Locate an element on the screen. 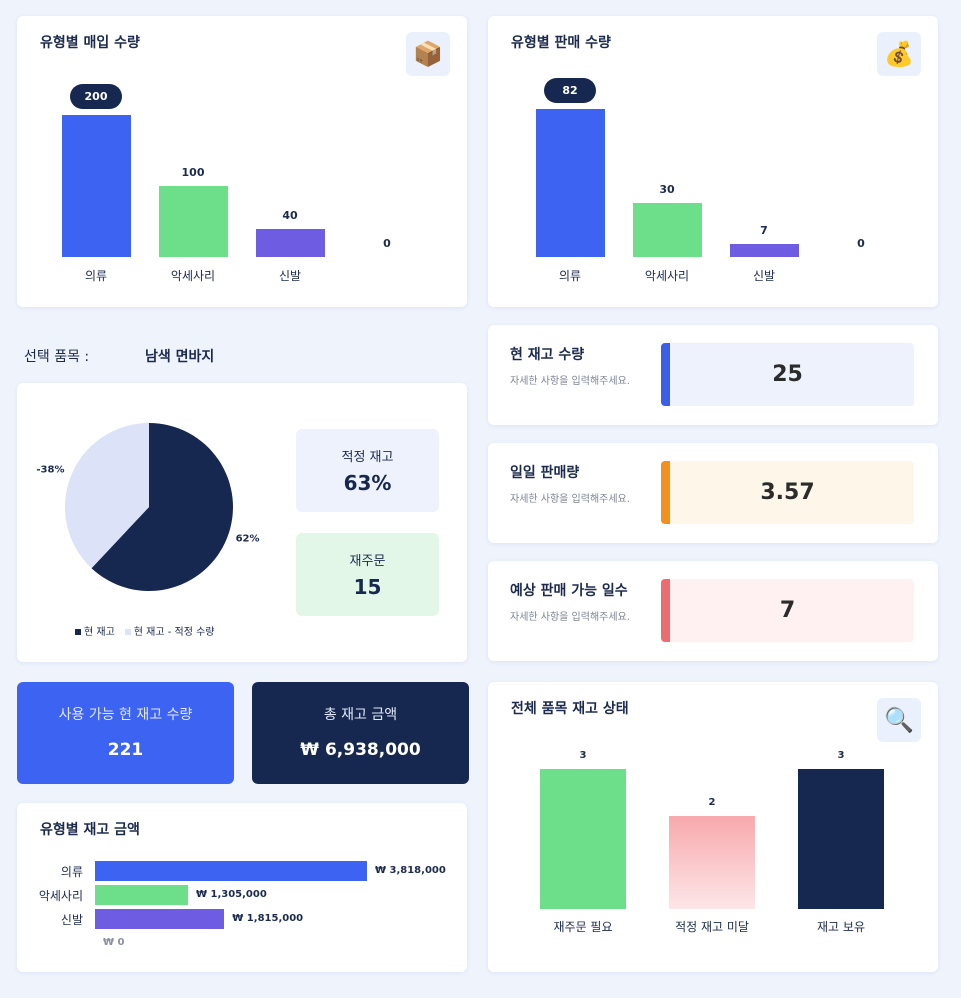 This screenshot has width=961, height=998. current-stock-value-box: 25 is located at coordinates (787, 374).